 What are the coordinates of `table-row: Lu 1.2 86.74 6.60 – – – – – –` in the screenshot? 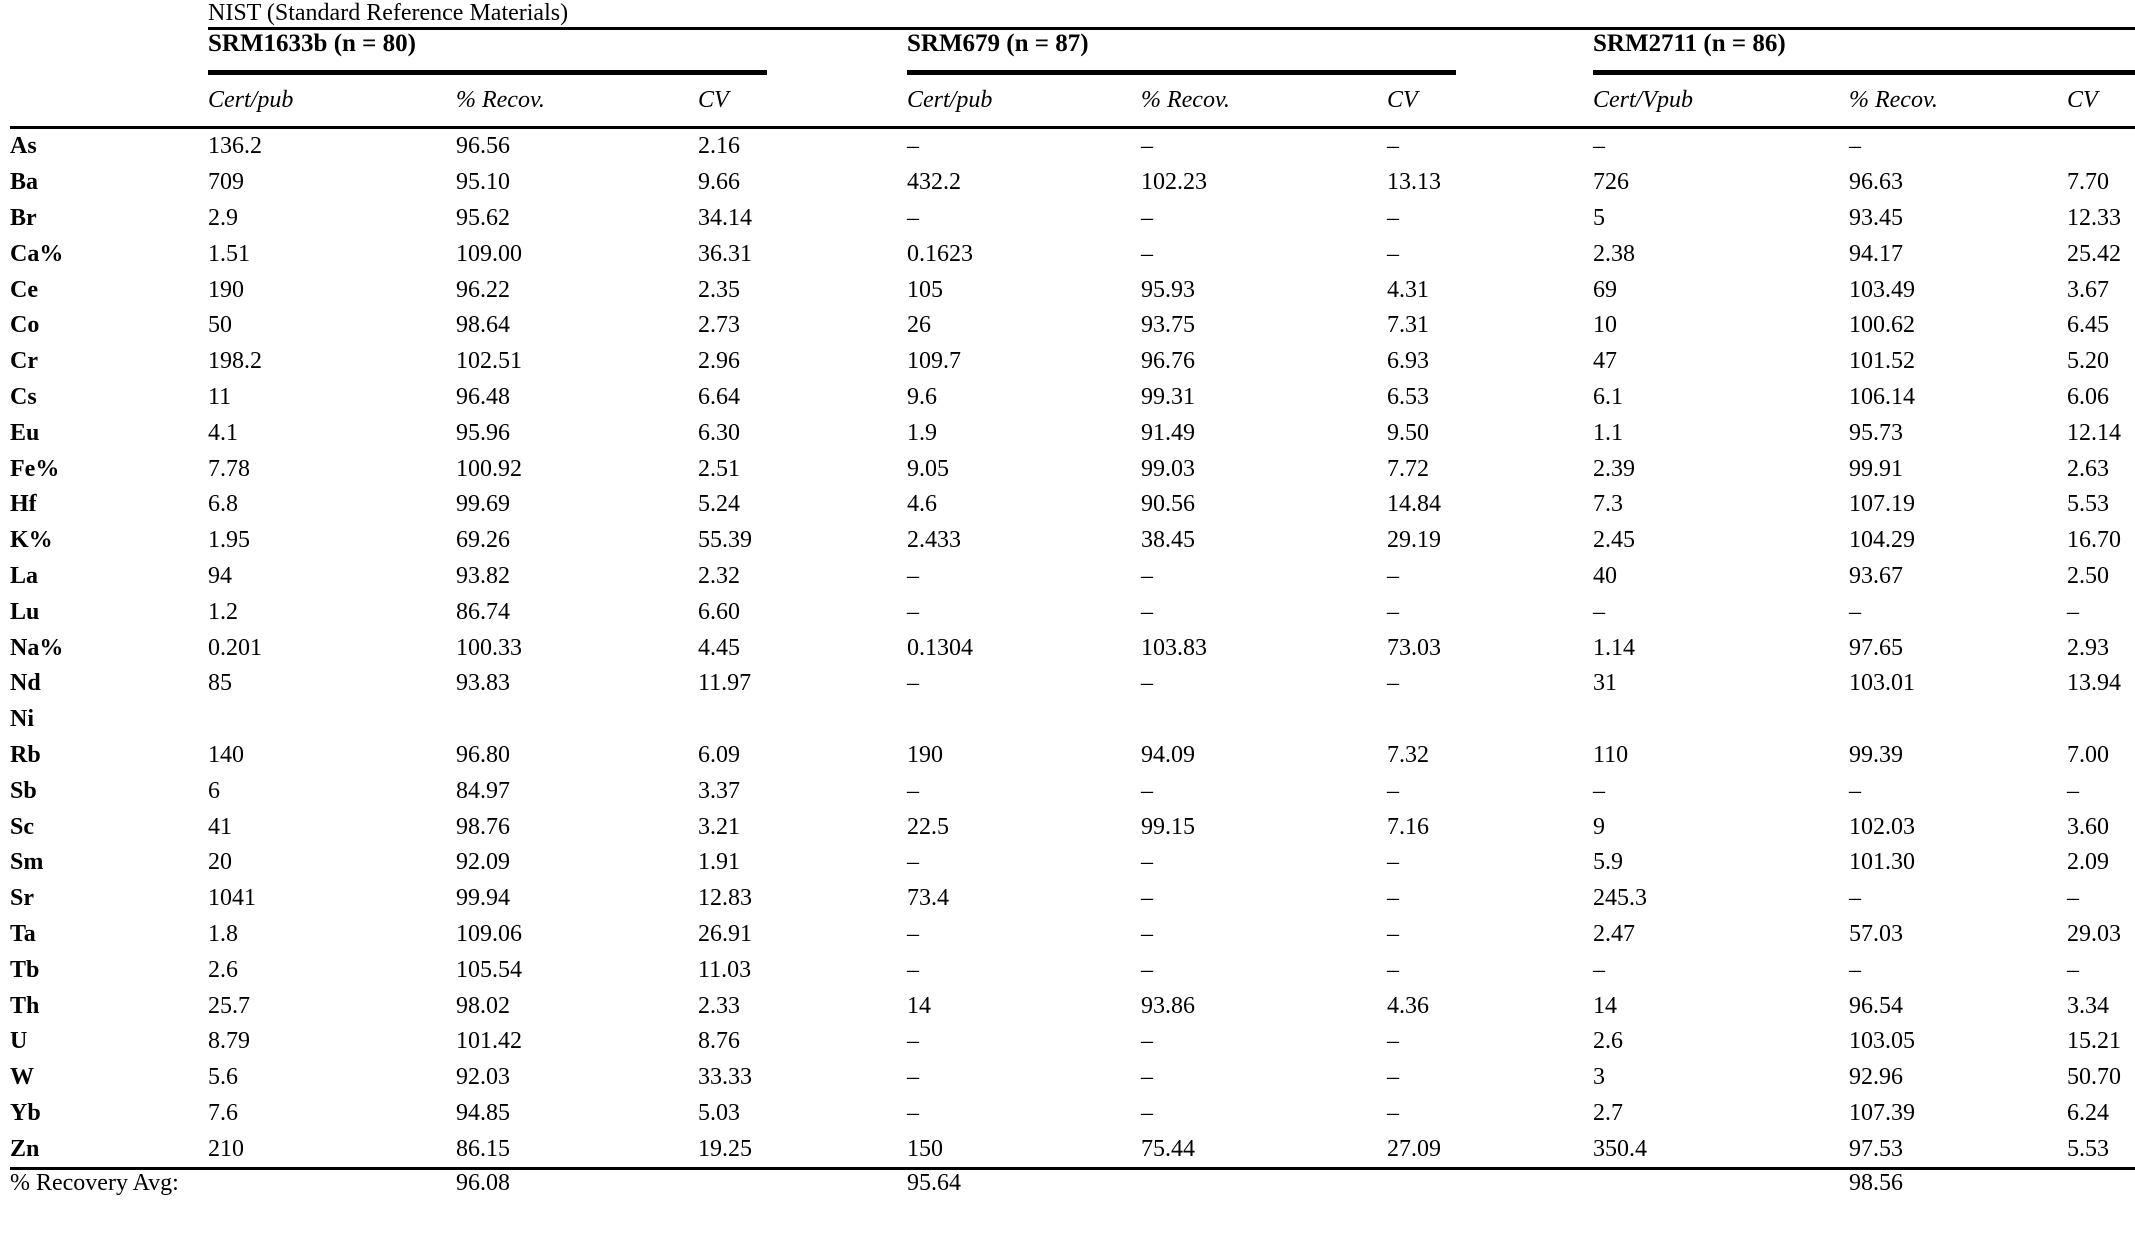 It's located at (1072, 612).